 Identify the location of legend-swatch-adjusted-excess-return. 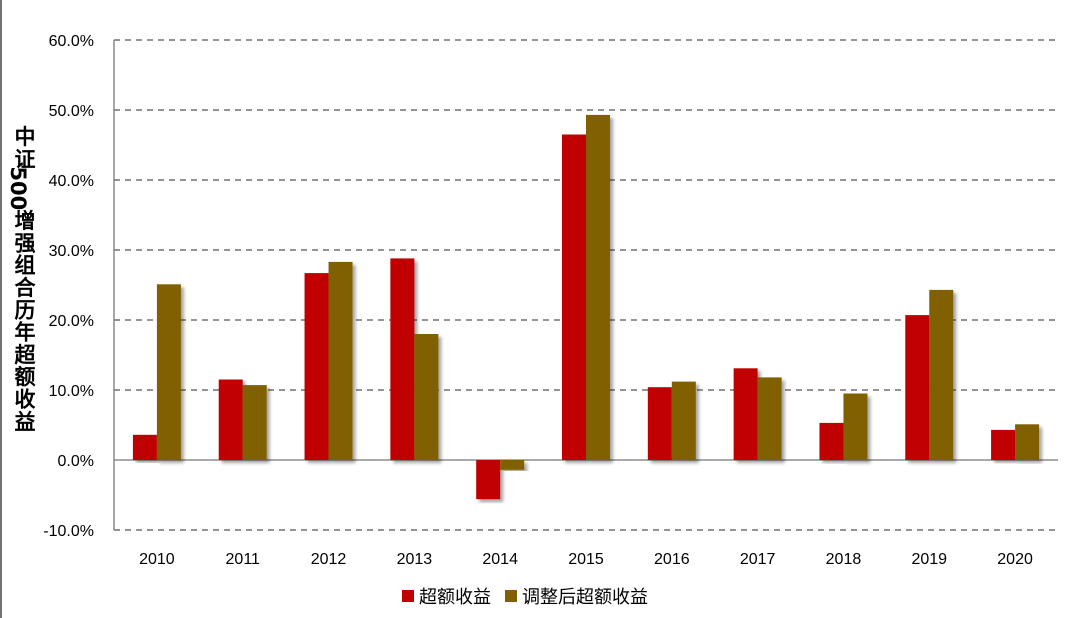
(511, 596).